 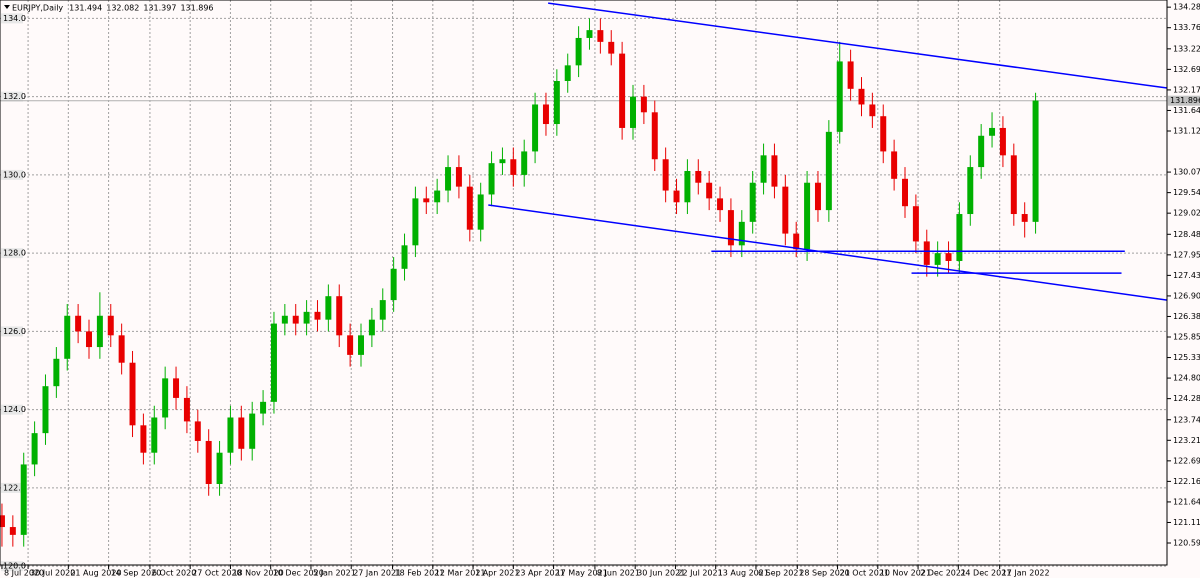 I want to click on x-tick-label: 10 Dec 2020, so click(x=298, y=573).